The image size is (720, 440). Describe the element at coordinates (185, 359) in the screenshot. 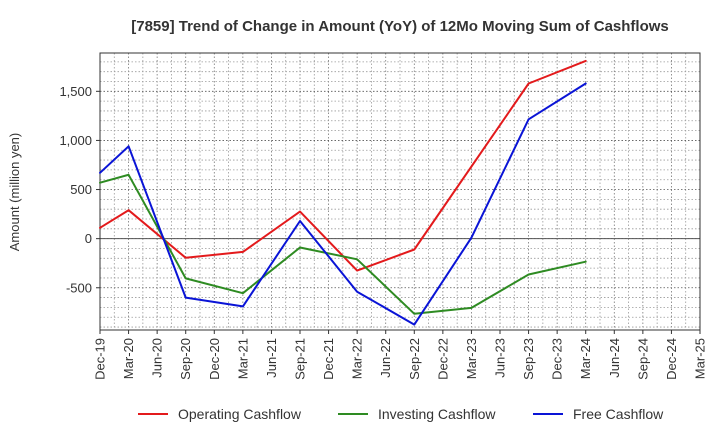

I see `x-tick-label: Sep-20` at that location.